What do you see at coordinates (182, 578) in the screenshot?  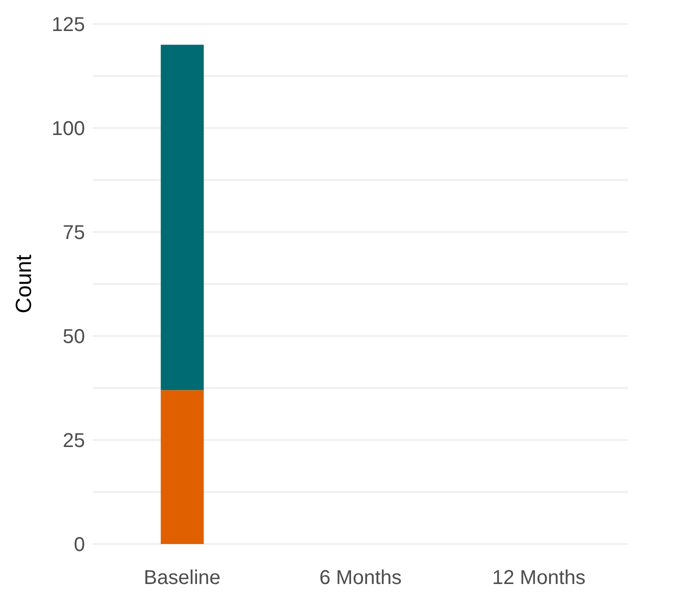 I see `x-tick-label: Baseline` at bounding box center [182, 578].